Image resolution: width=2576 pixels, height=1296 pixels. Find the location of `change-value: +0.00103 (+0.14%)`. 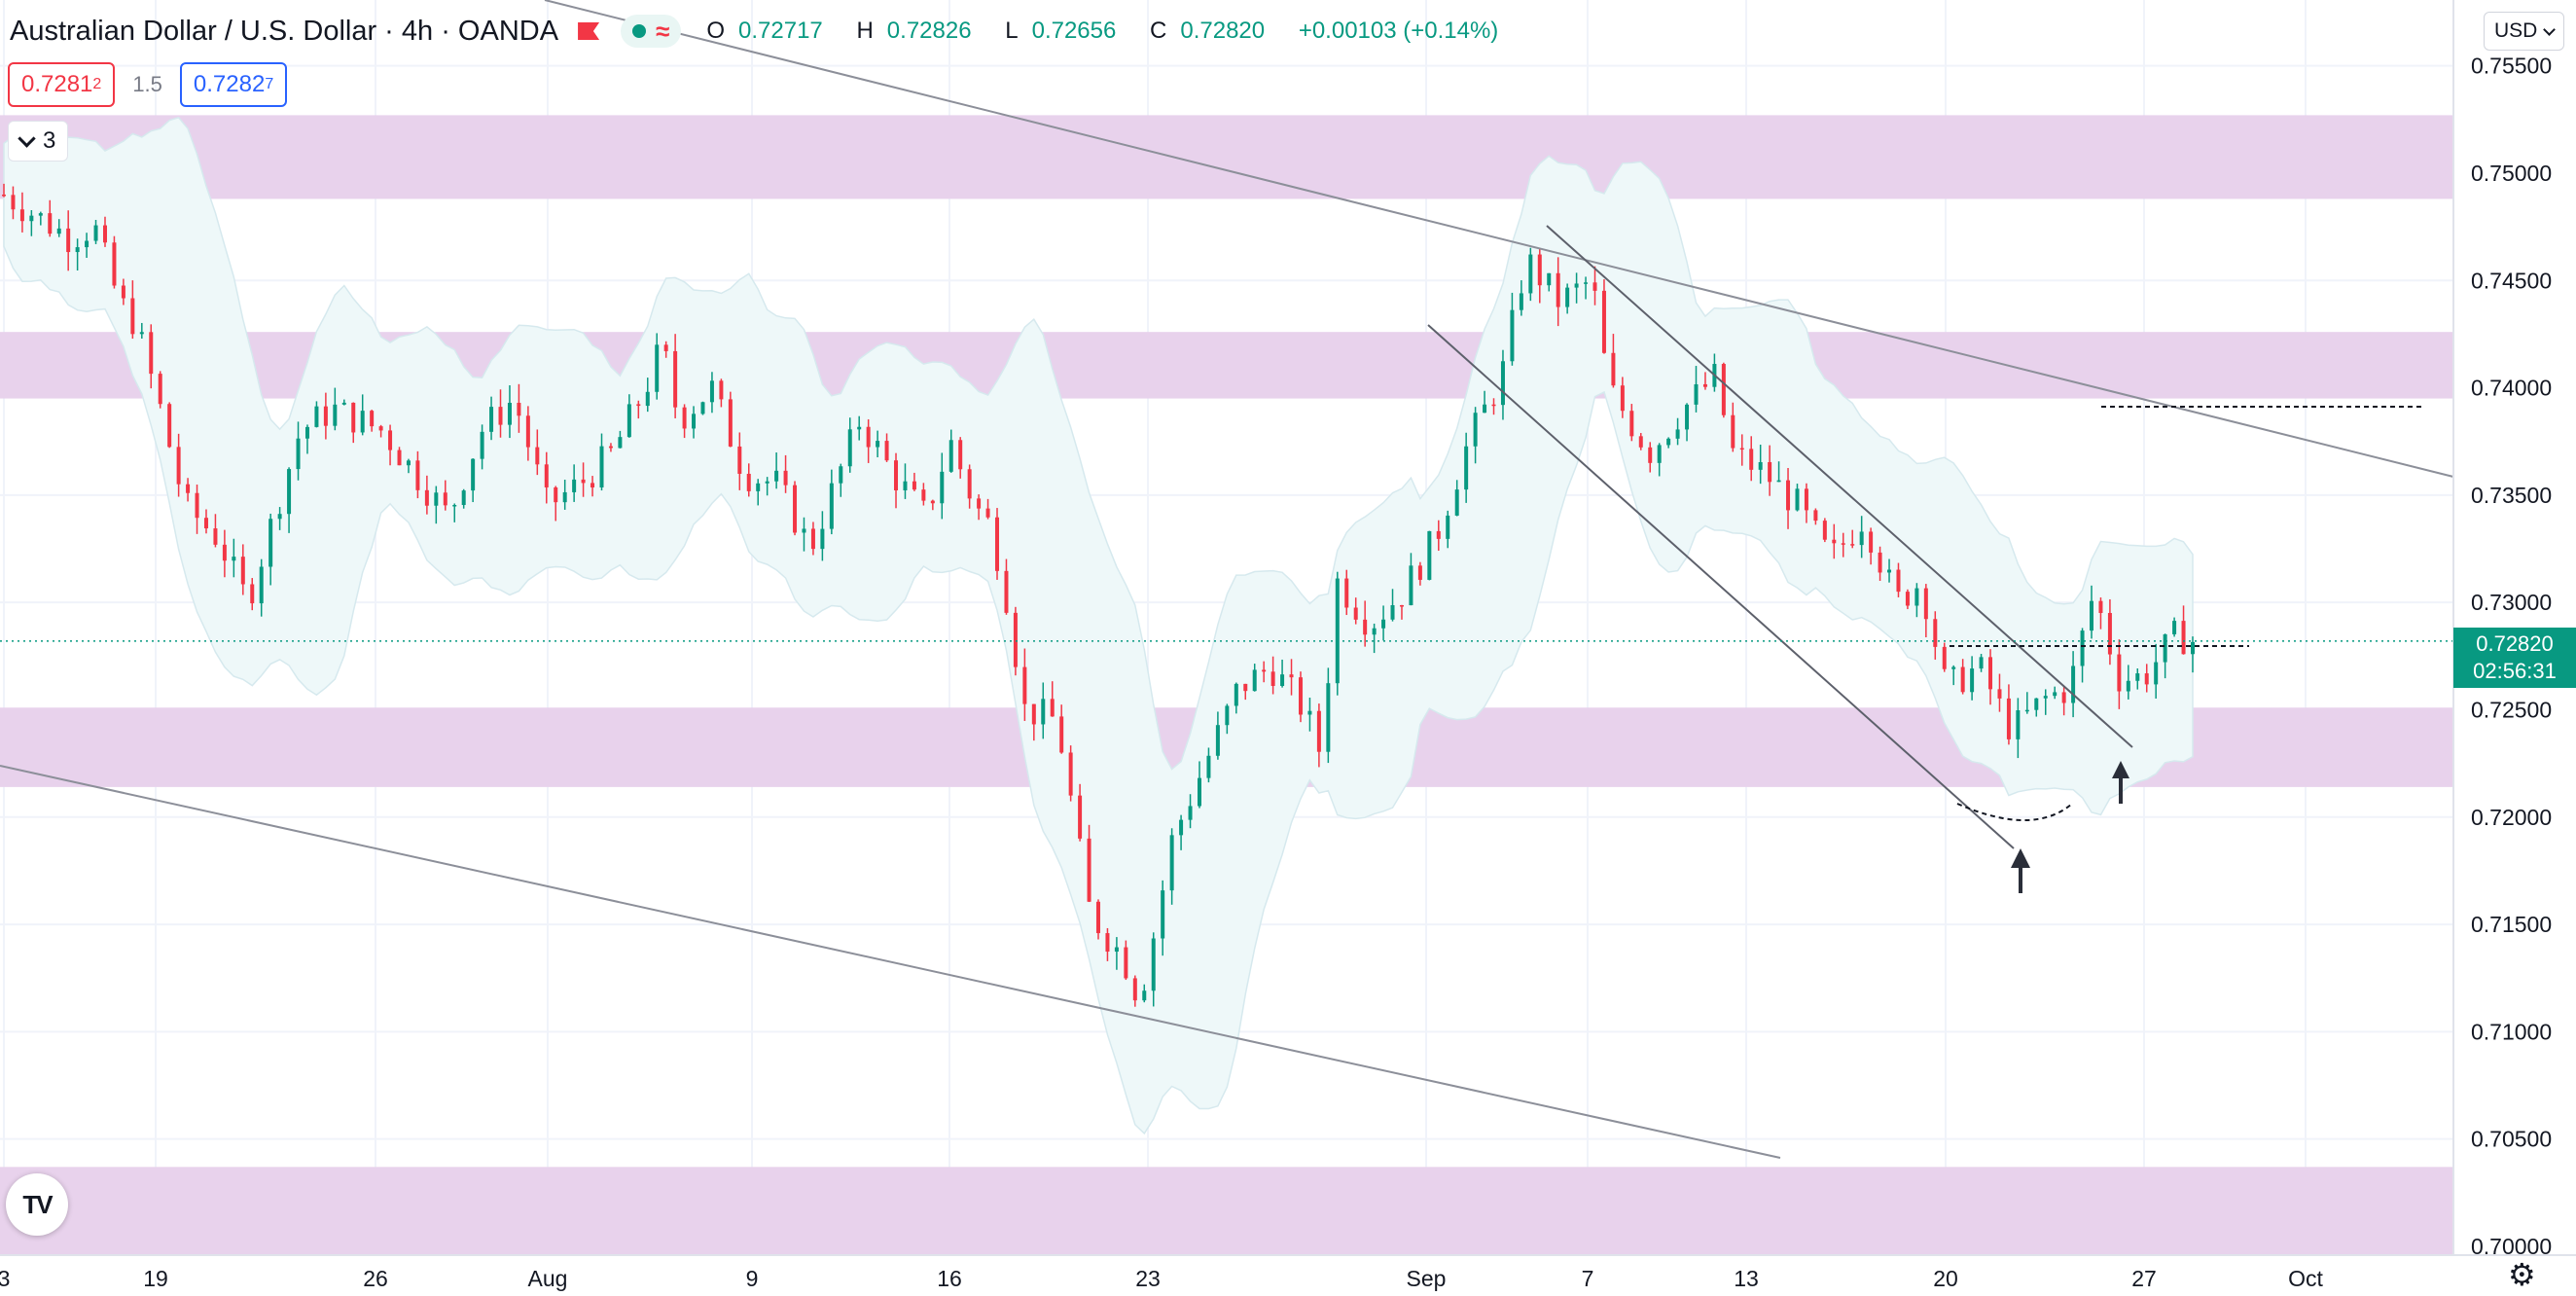

change-value: +0.00103 (+0.14%) is located at coordinates (1398, 31).